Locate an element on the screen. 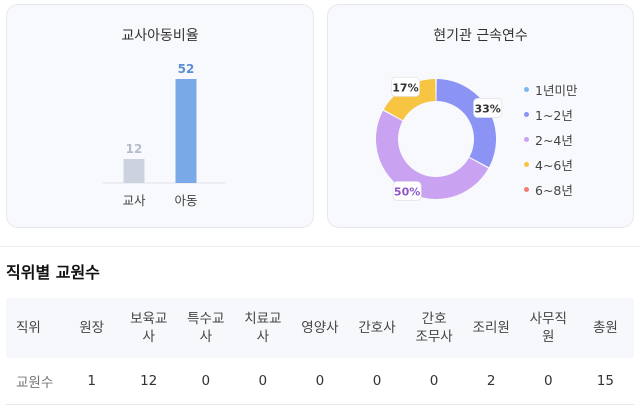 The height and width of the screenshot is (409, 640). table-header-cell: 특수교 사 is located at coordinates (206, 328).